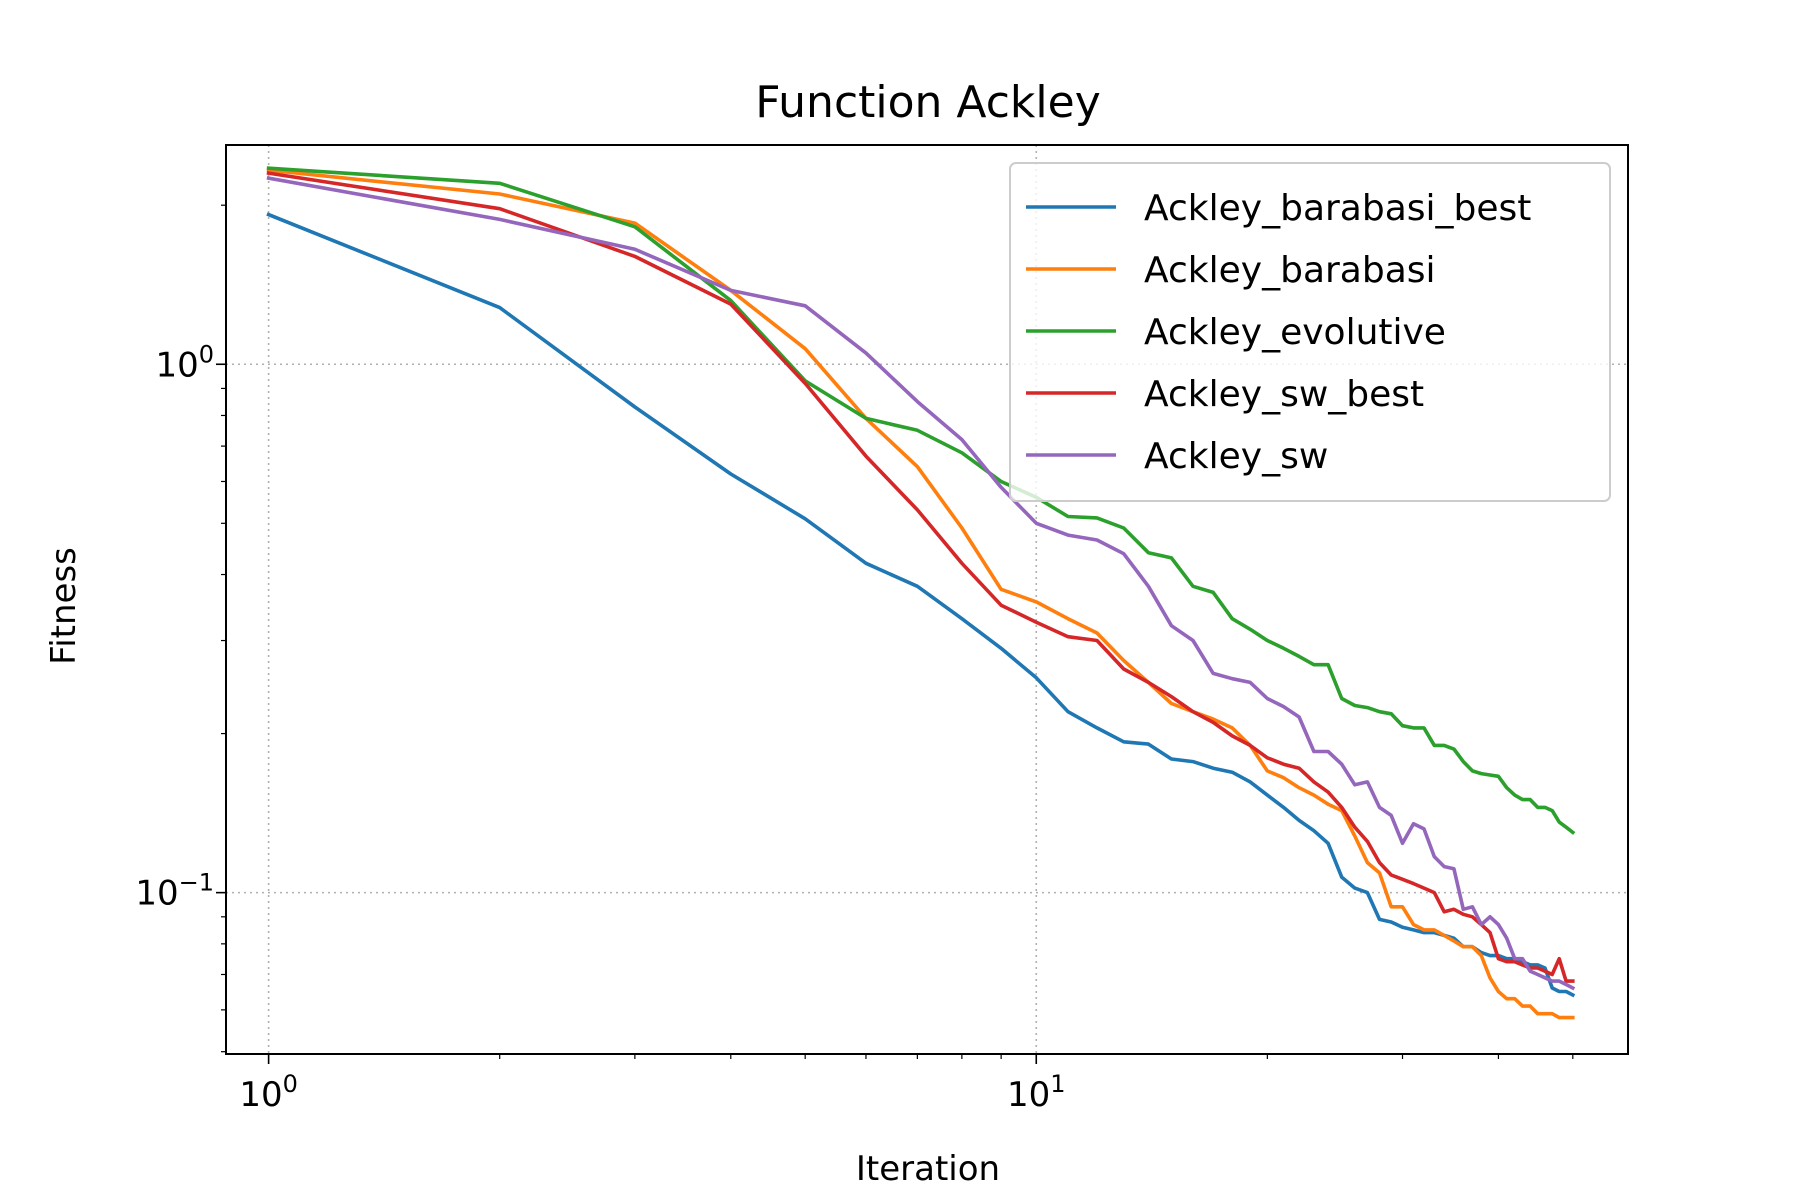 This screenshot has width=1800, height=1200. What do you see at coordinates (184, 362) in the screenshot?
I see `y-tick-label: 10⁰` at bounding box center [184, 362].